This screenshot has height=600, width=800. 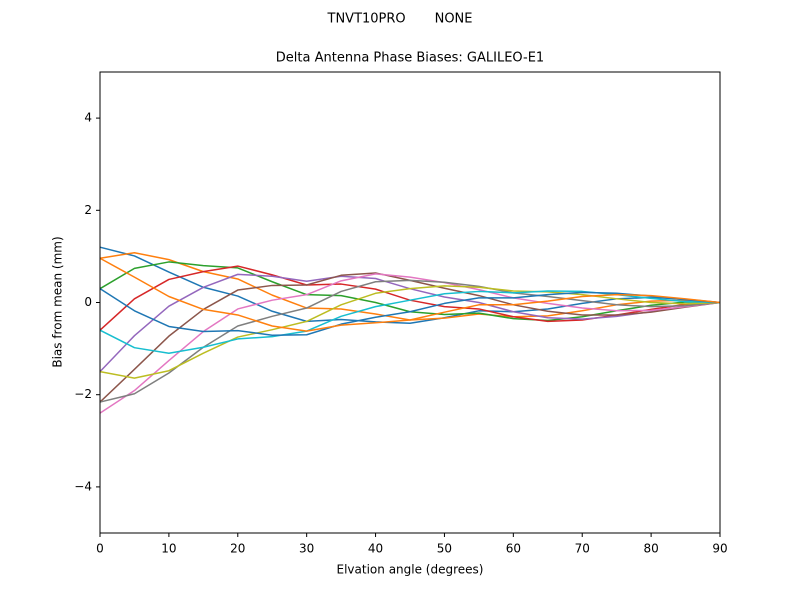 What do you see at coordinates (650, 549) in the screenshot?
I see `x-tick-label: 80` at bounding box center [650, 549].